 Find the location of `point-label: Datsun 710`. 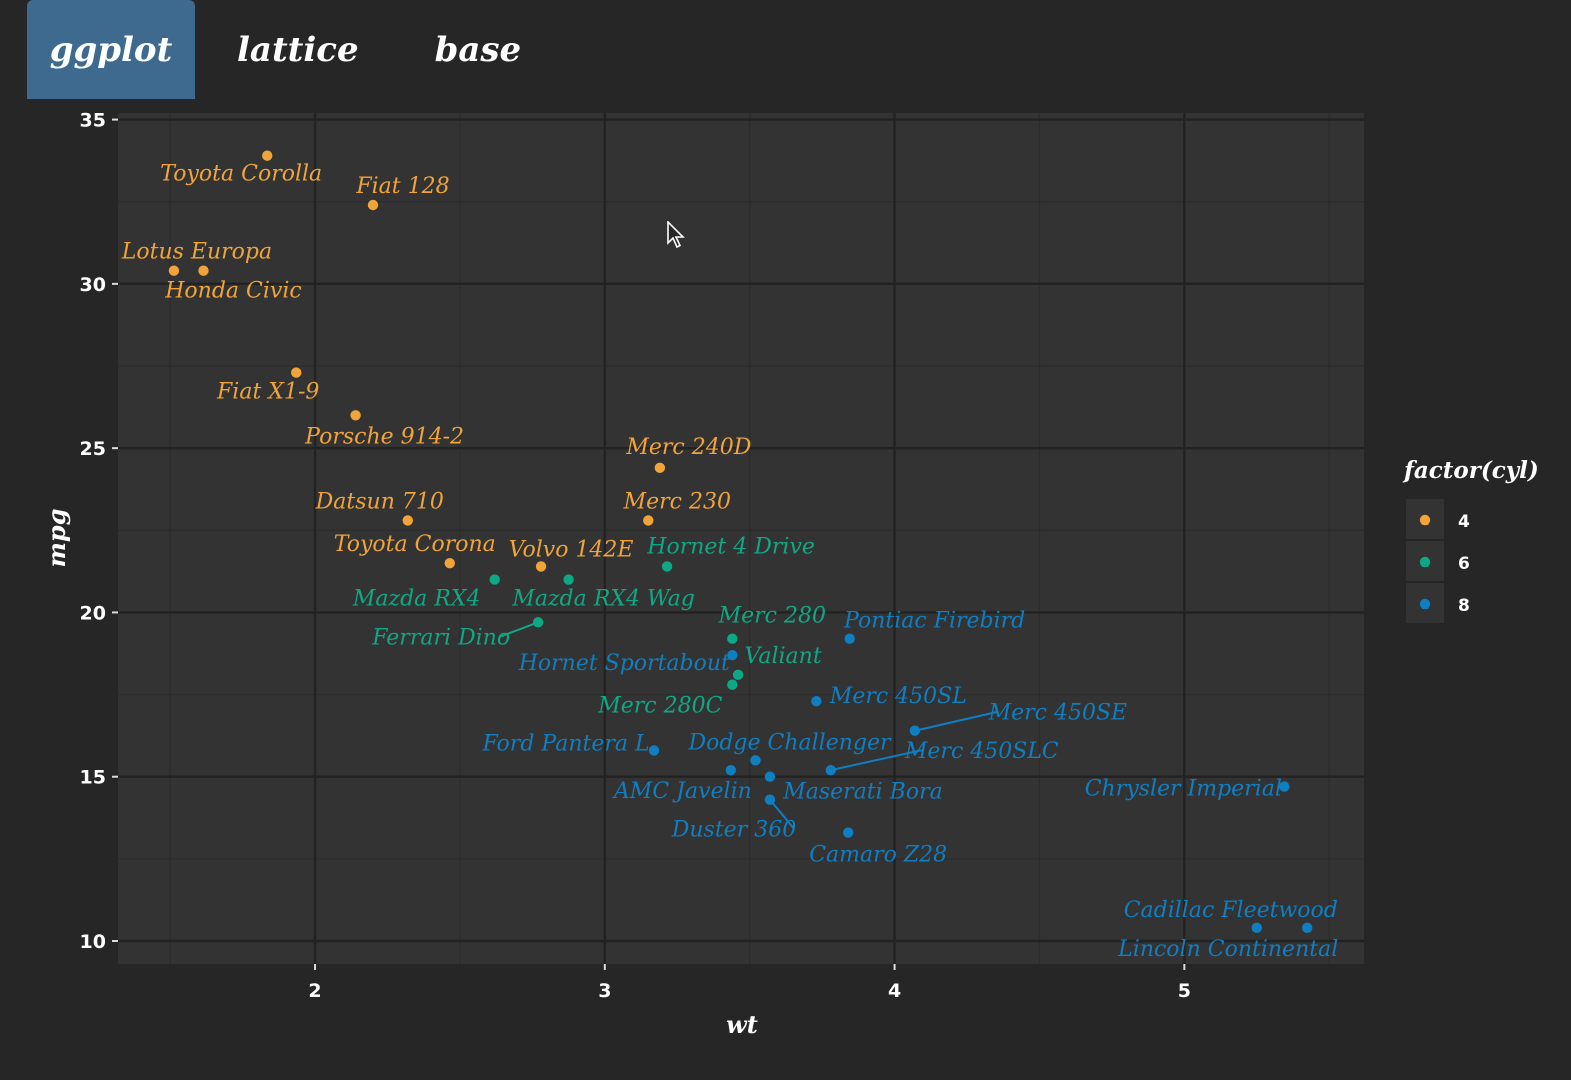

point-label: Datsun 710 is located at coordinates (379, 501).